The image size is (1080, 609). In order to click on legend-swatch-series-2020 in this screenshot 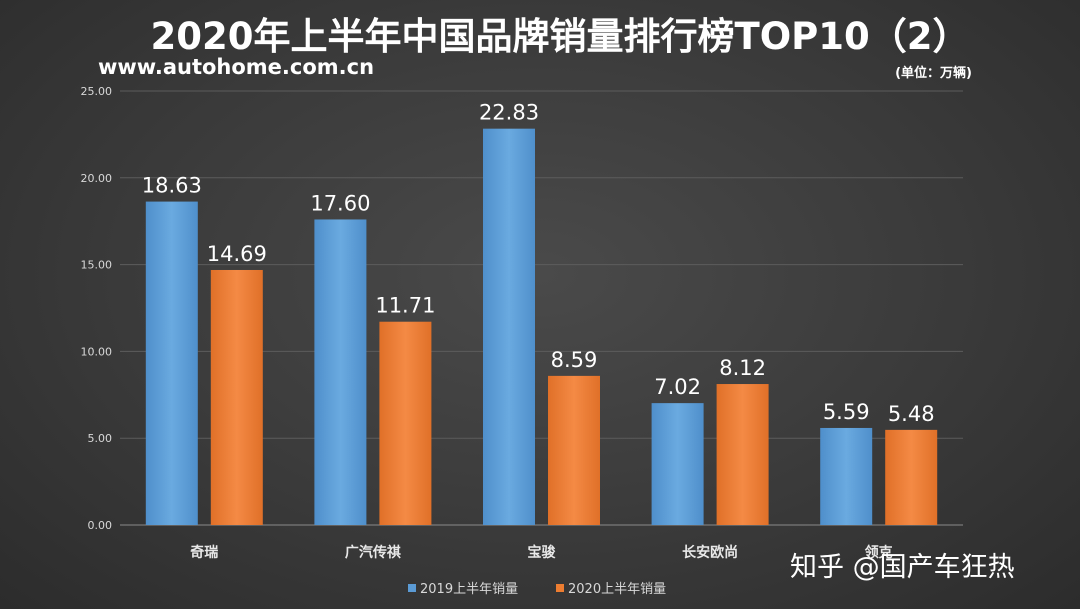, I will do `click(560, 588)`.